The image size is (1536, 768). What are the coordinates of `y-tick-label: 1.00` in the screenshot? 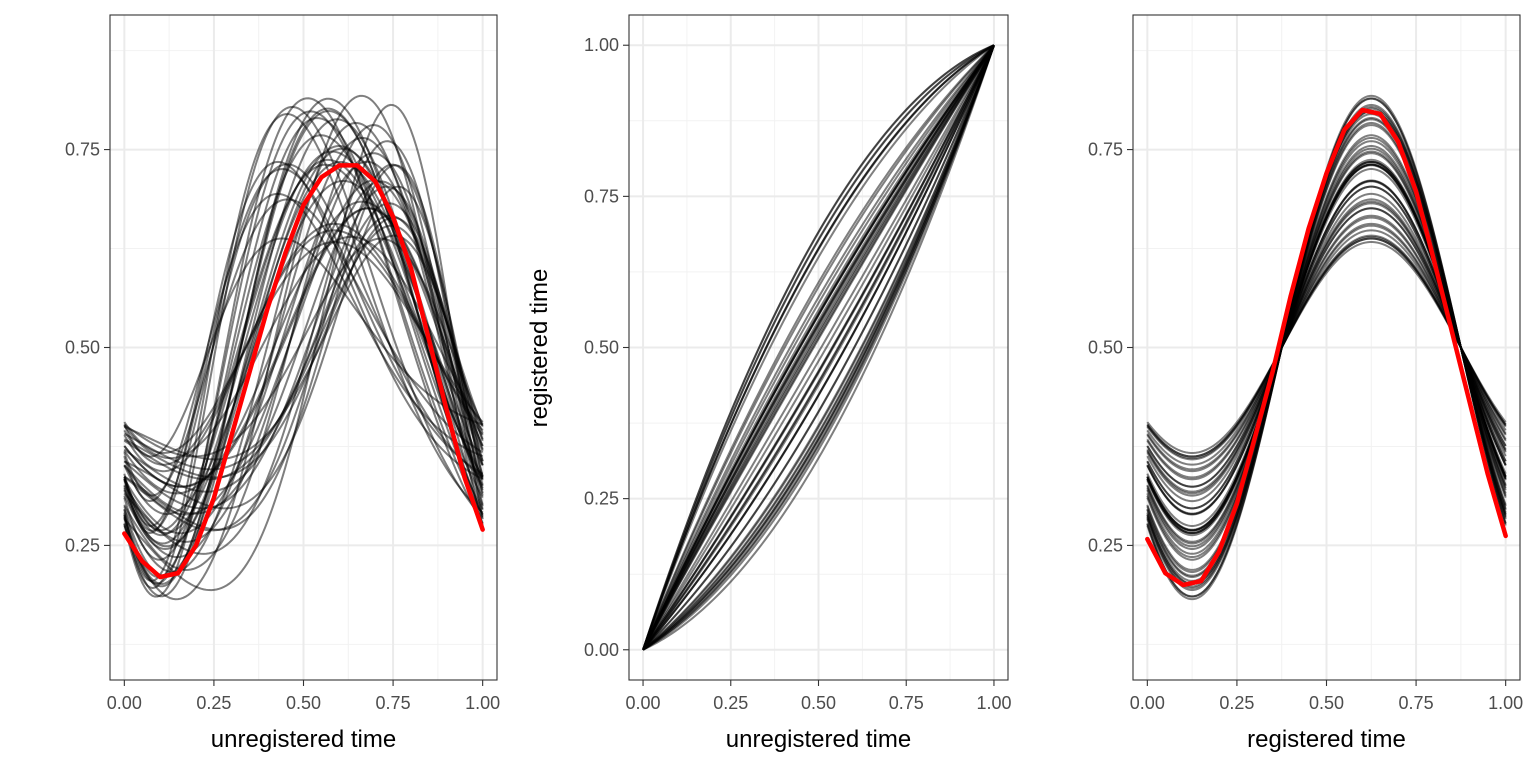 It's located at (601, 45).